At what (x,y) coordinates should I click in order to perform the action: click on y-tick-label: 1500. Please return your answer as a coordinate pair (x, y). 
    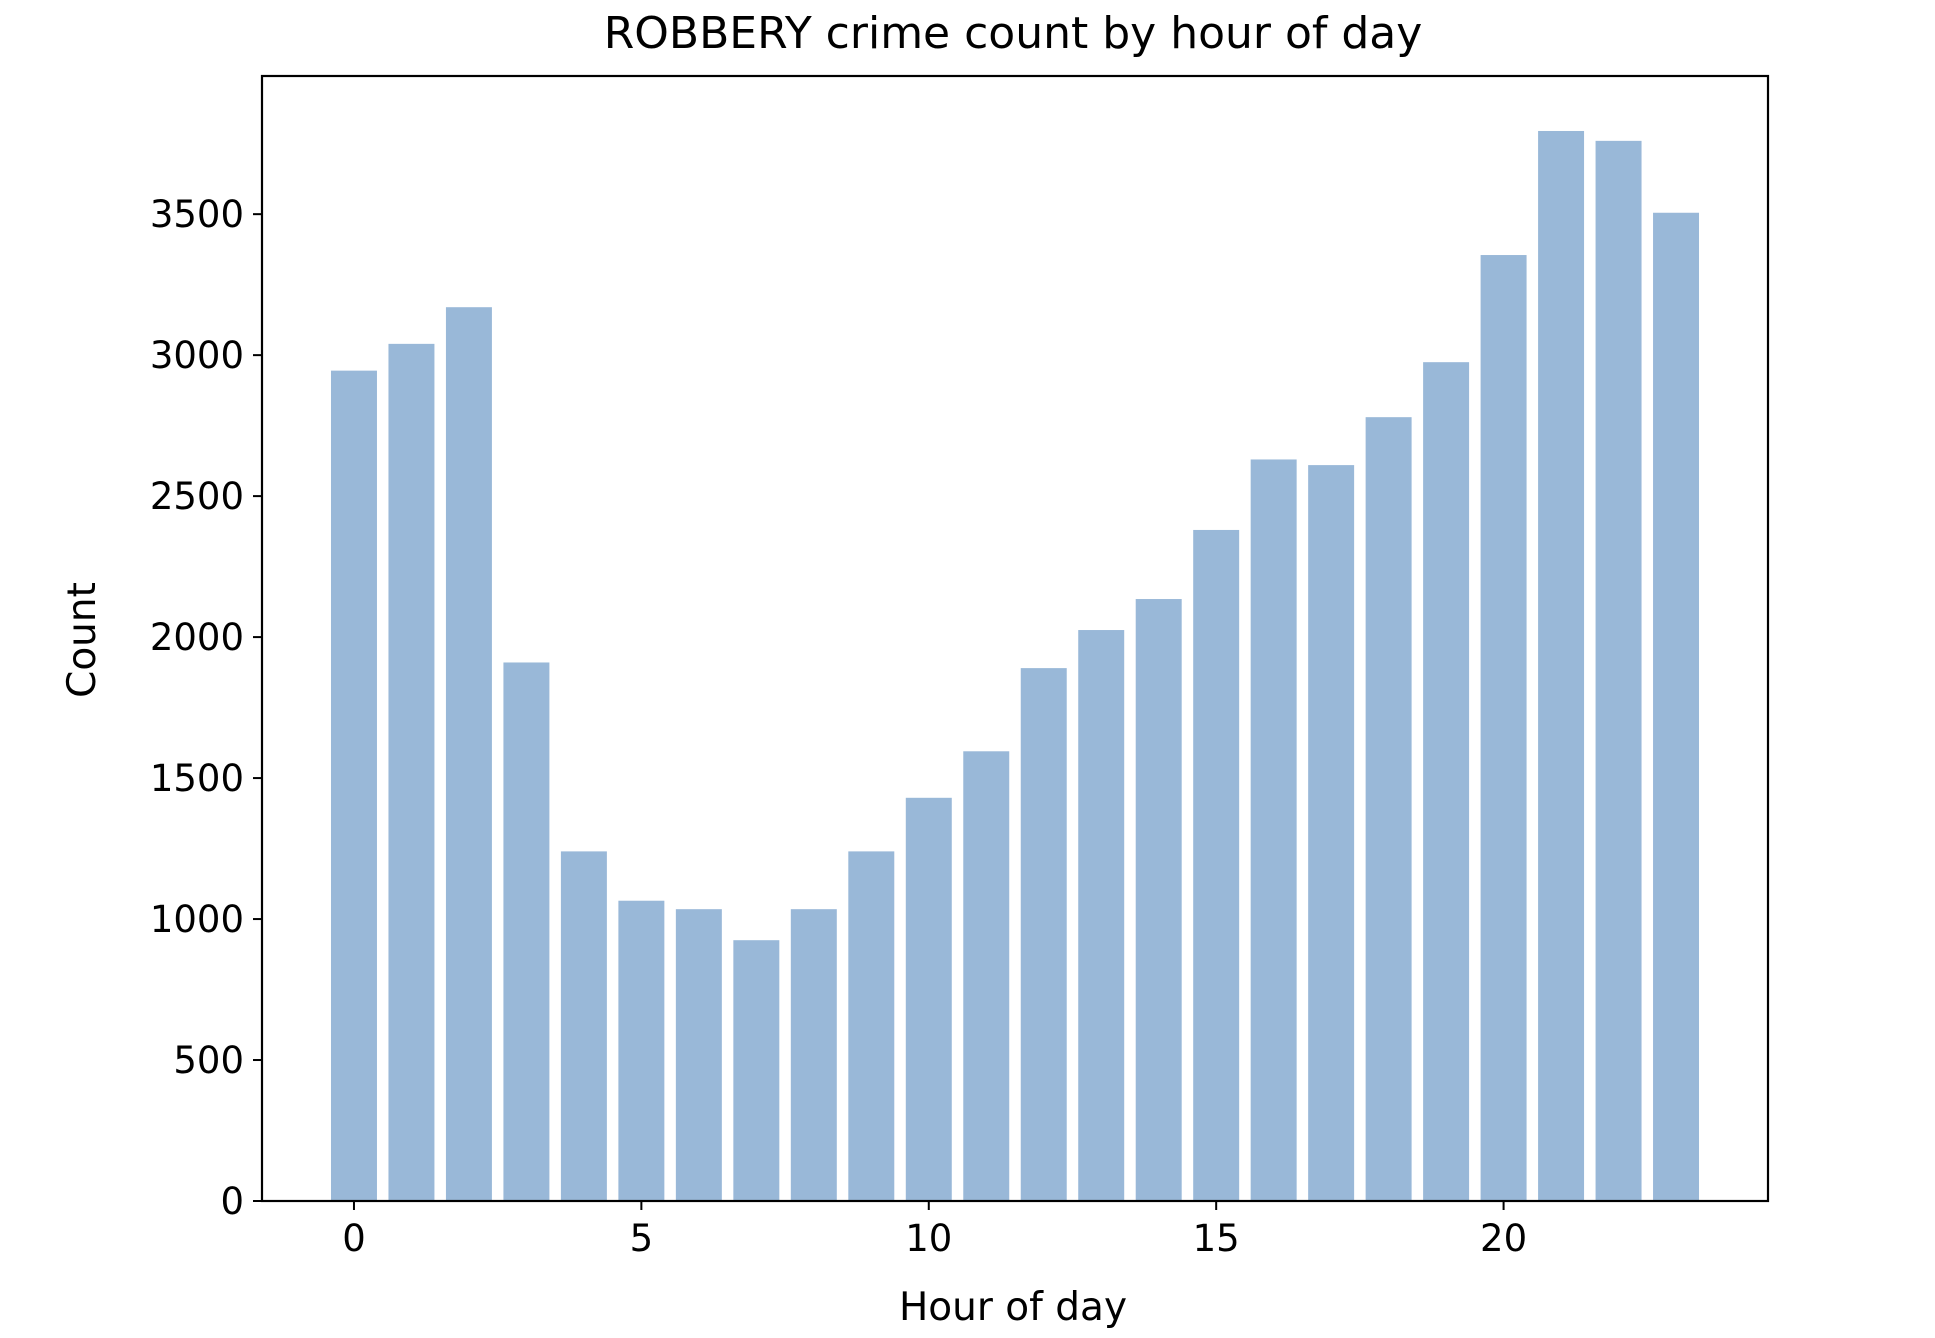
    Looking at the image, I should click on (197, 778).